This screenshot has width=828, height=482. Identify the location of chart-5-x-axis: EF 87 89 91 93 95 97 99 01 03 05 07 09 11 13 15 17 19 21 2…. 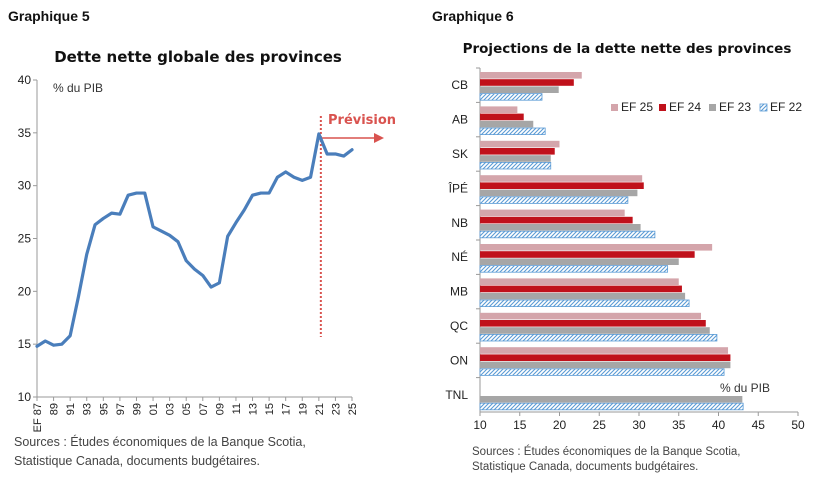
(195, 414).